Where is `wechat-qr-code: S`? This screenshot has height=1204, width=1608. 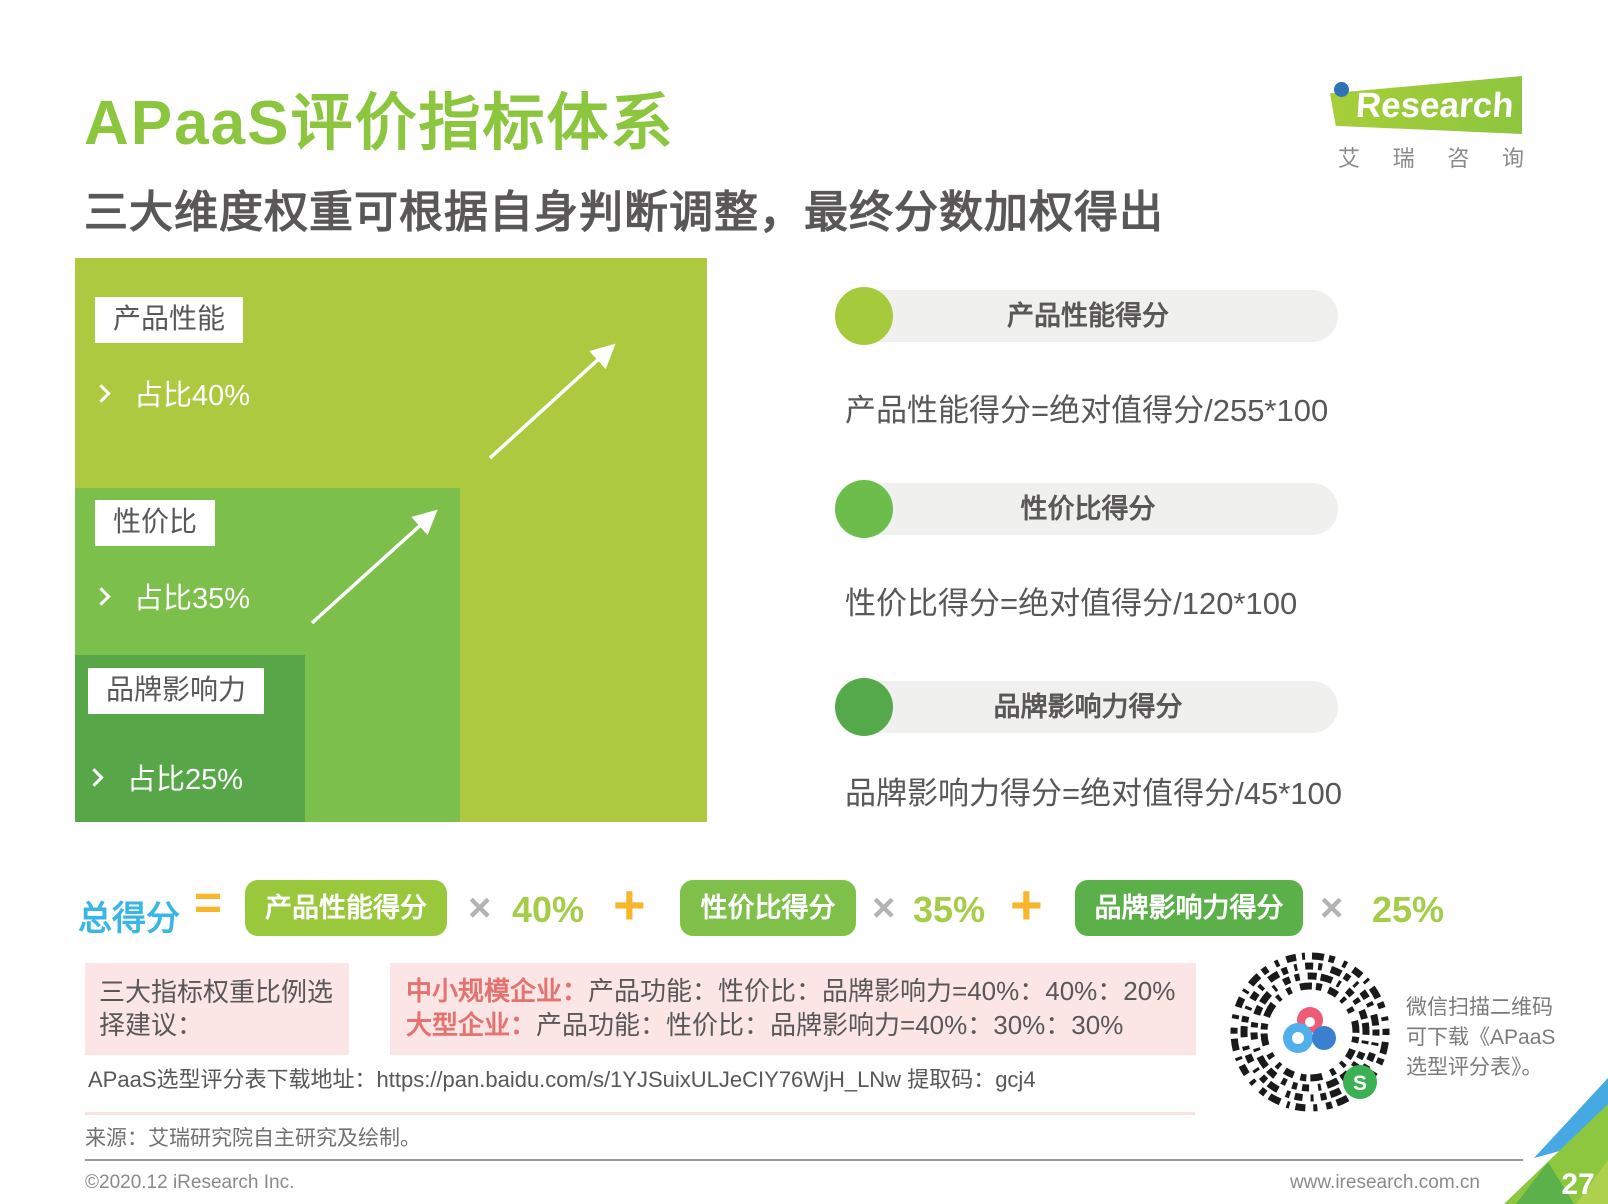 wechat-qr-code: S is located at coordinates (1310, 1032).